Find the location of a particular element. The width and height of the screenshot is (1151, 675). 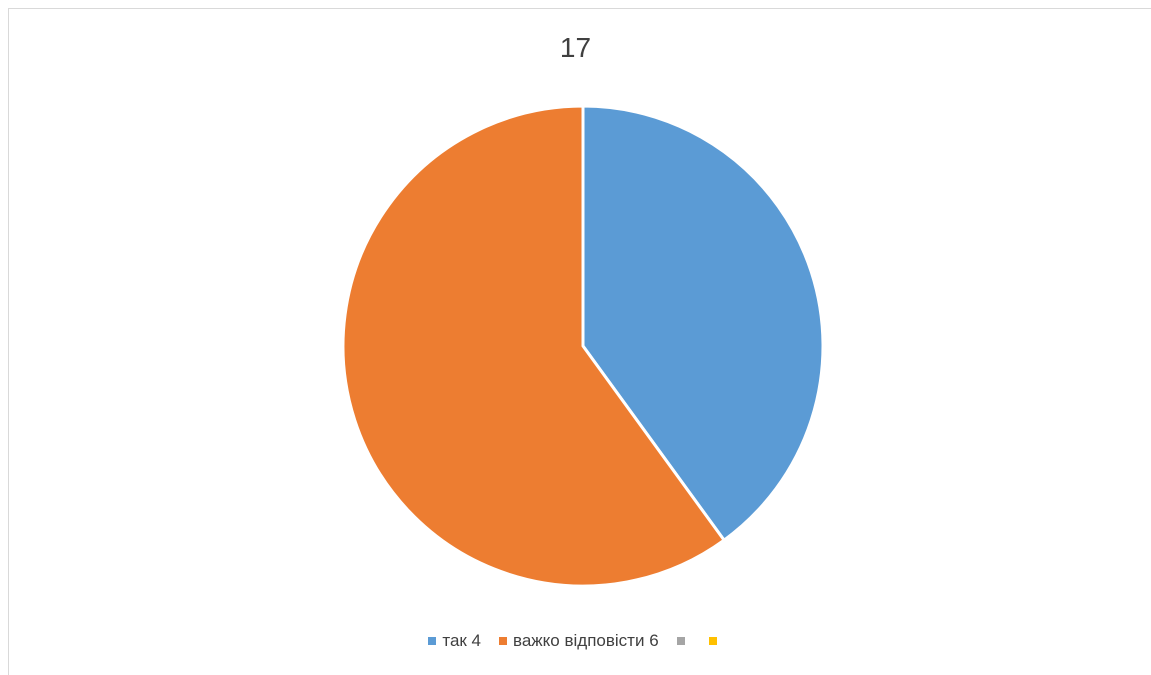

chart-title: 17 is located at coordinates (575, 47).